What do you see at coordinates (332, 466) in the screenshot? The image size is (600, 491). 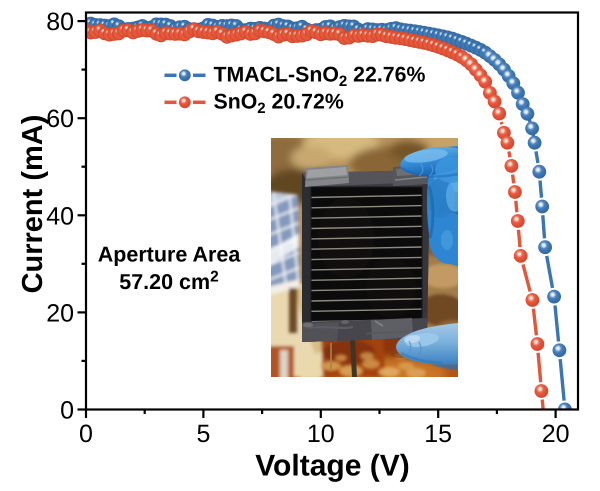 I see `svg-text: Voltage (V)` at bounding box center [332, 466].